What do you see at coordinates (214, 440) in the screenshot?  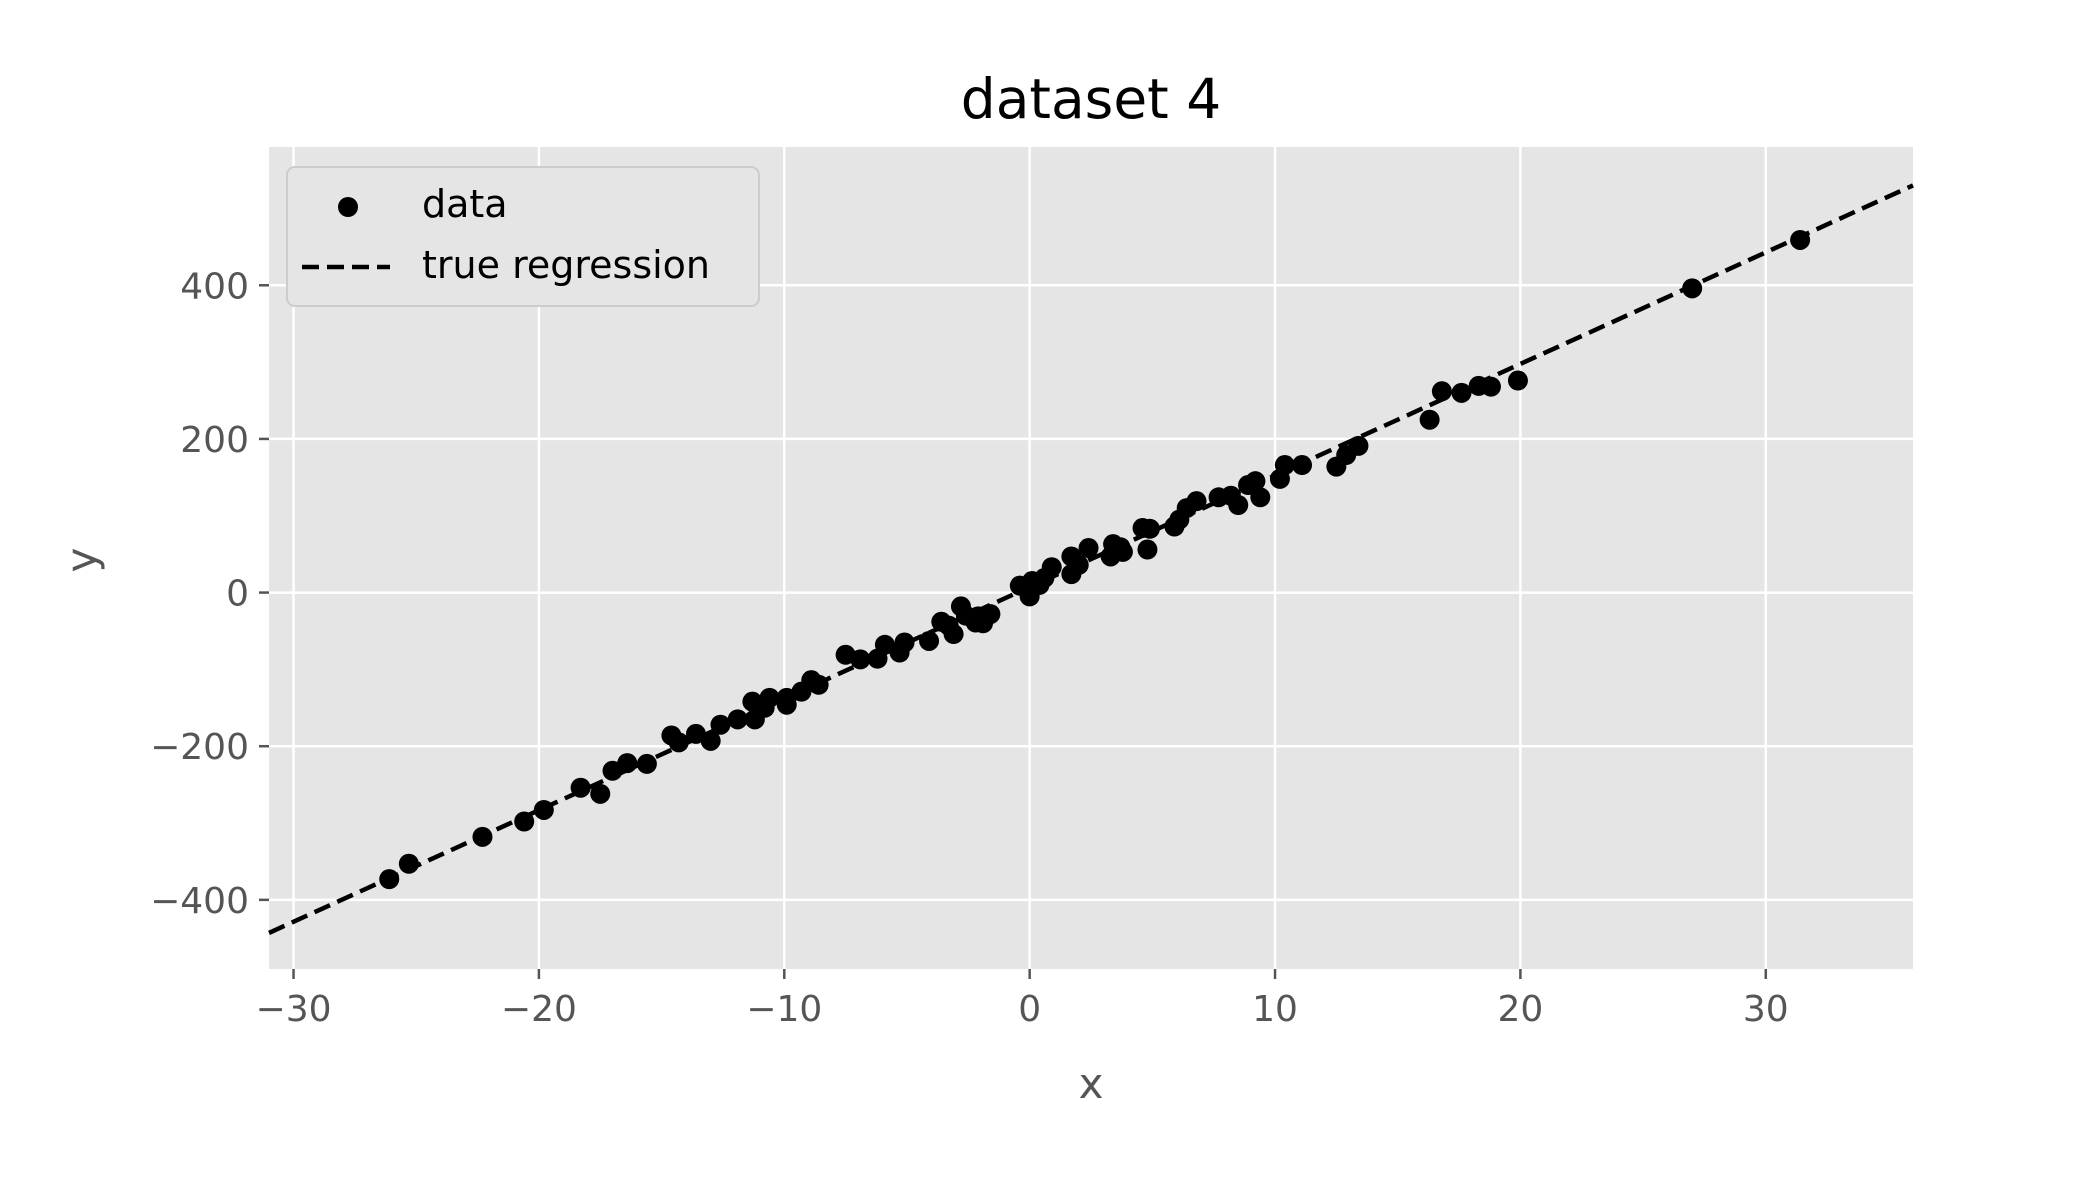 I see `y-tick-label: 200` at bounding box center [214, 440].